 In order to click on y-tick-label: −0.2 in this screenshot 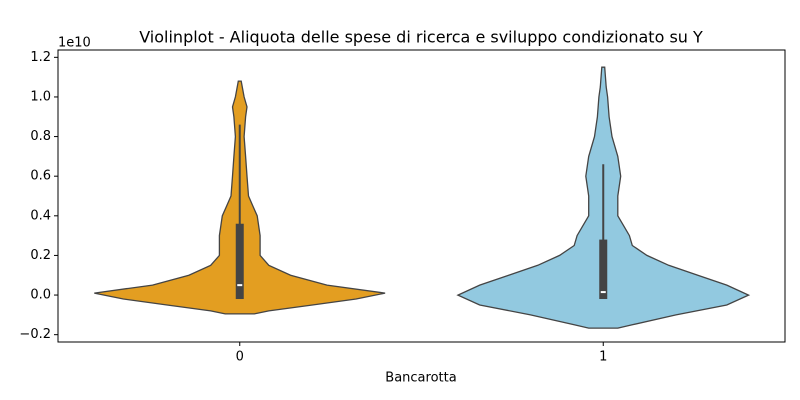, I will do `click(35, 334)`.